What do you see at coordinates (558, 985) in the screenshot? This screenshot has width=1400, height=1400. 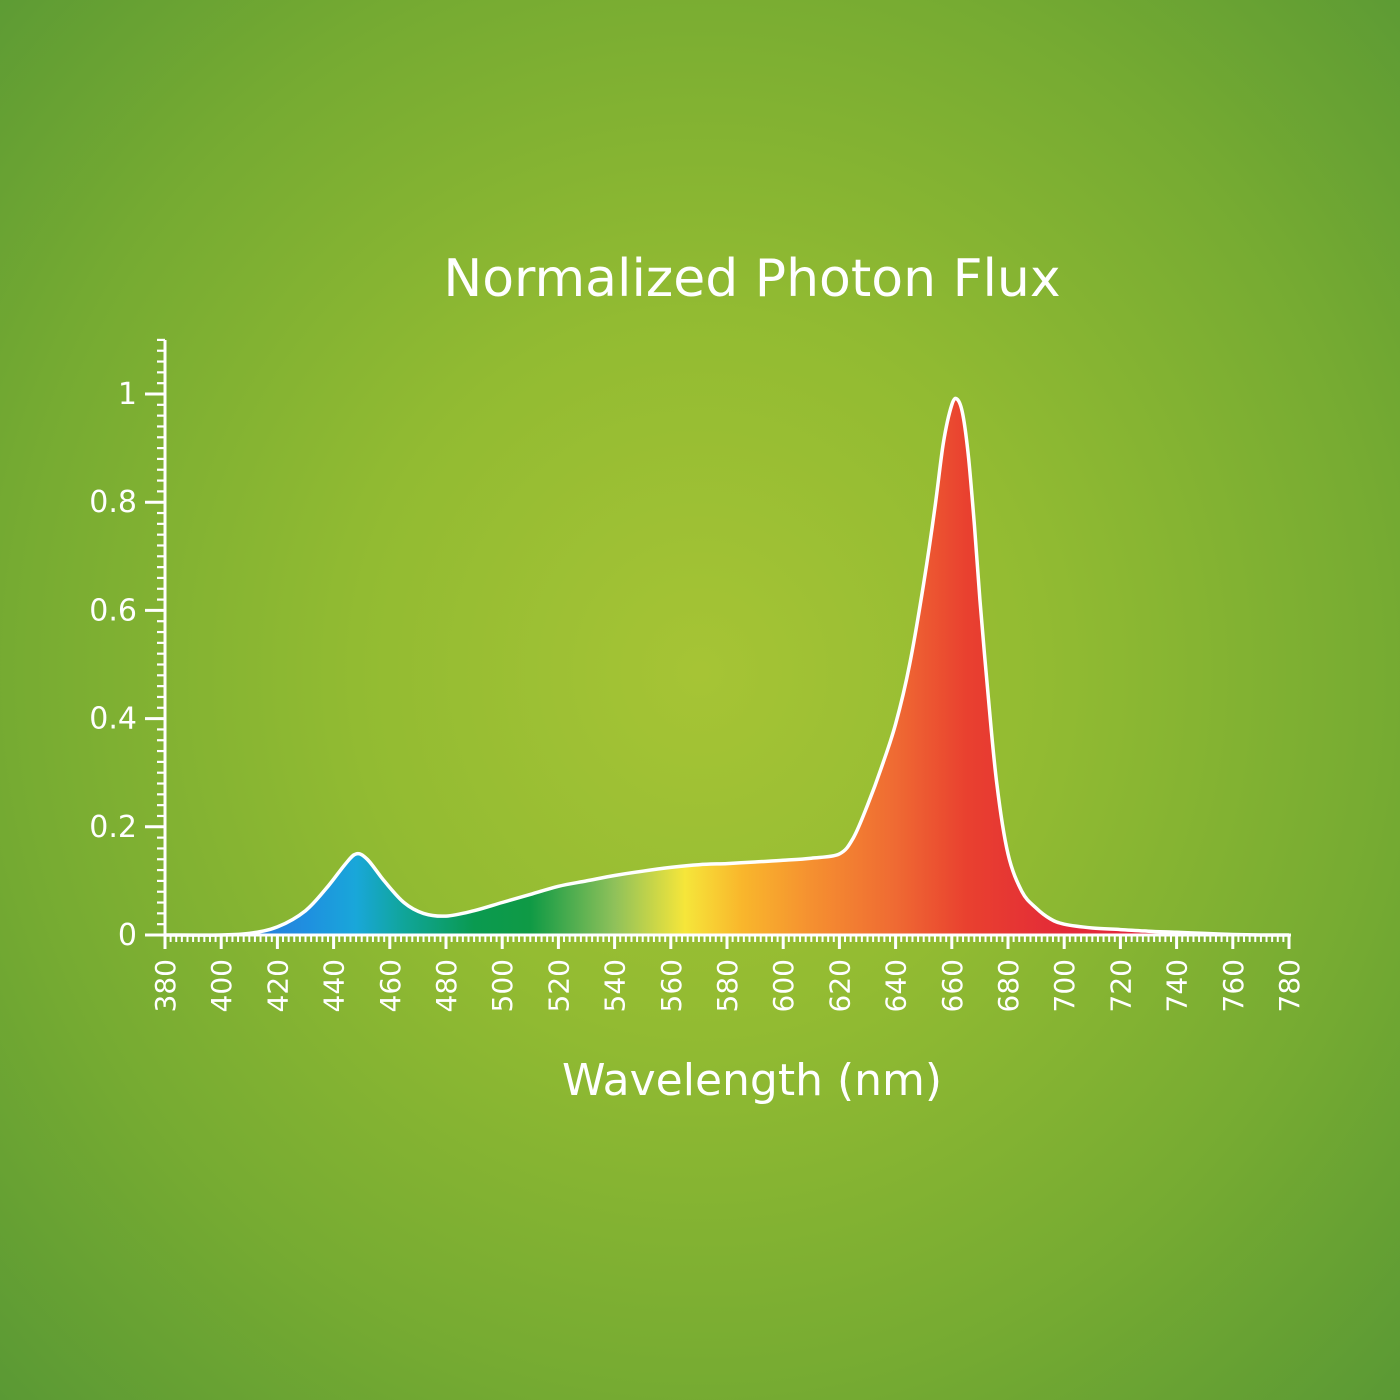 I see `x-tick-label: 520` at bounding box center [558, 985].